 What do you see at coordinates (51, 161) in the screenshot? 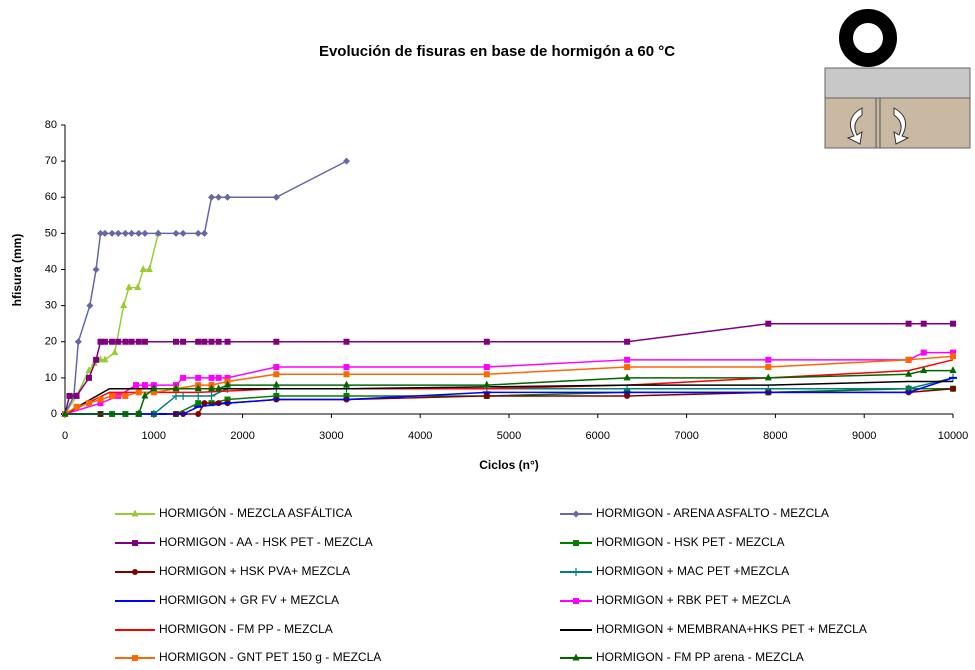
I see `y-tick-label: 70` at bounding box center [51, 161].